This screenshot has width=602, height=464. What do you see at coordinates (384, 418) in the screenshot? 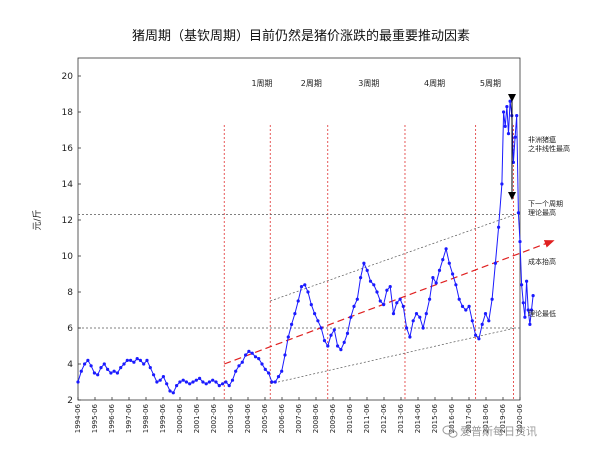
I see `x-tick-label: 2012-06` at bounding box center [384, 418].